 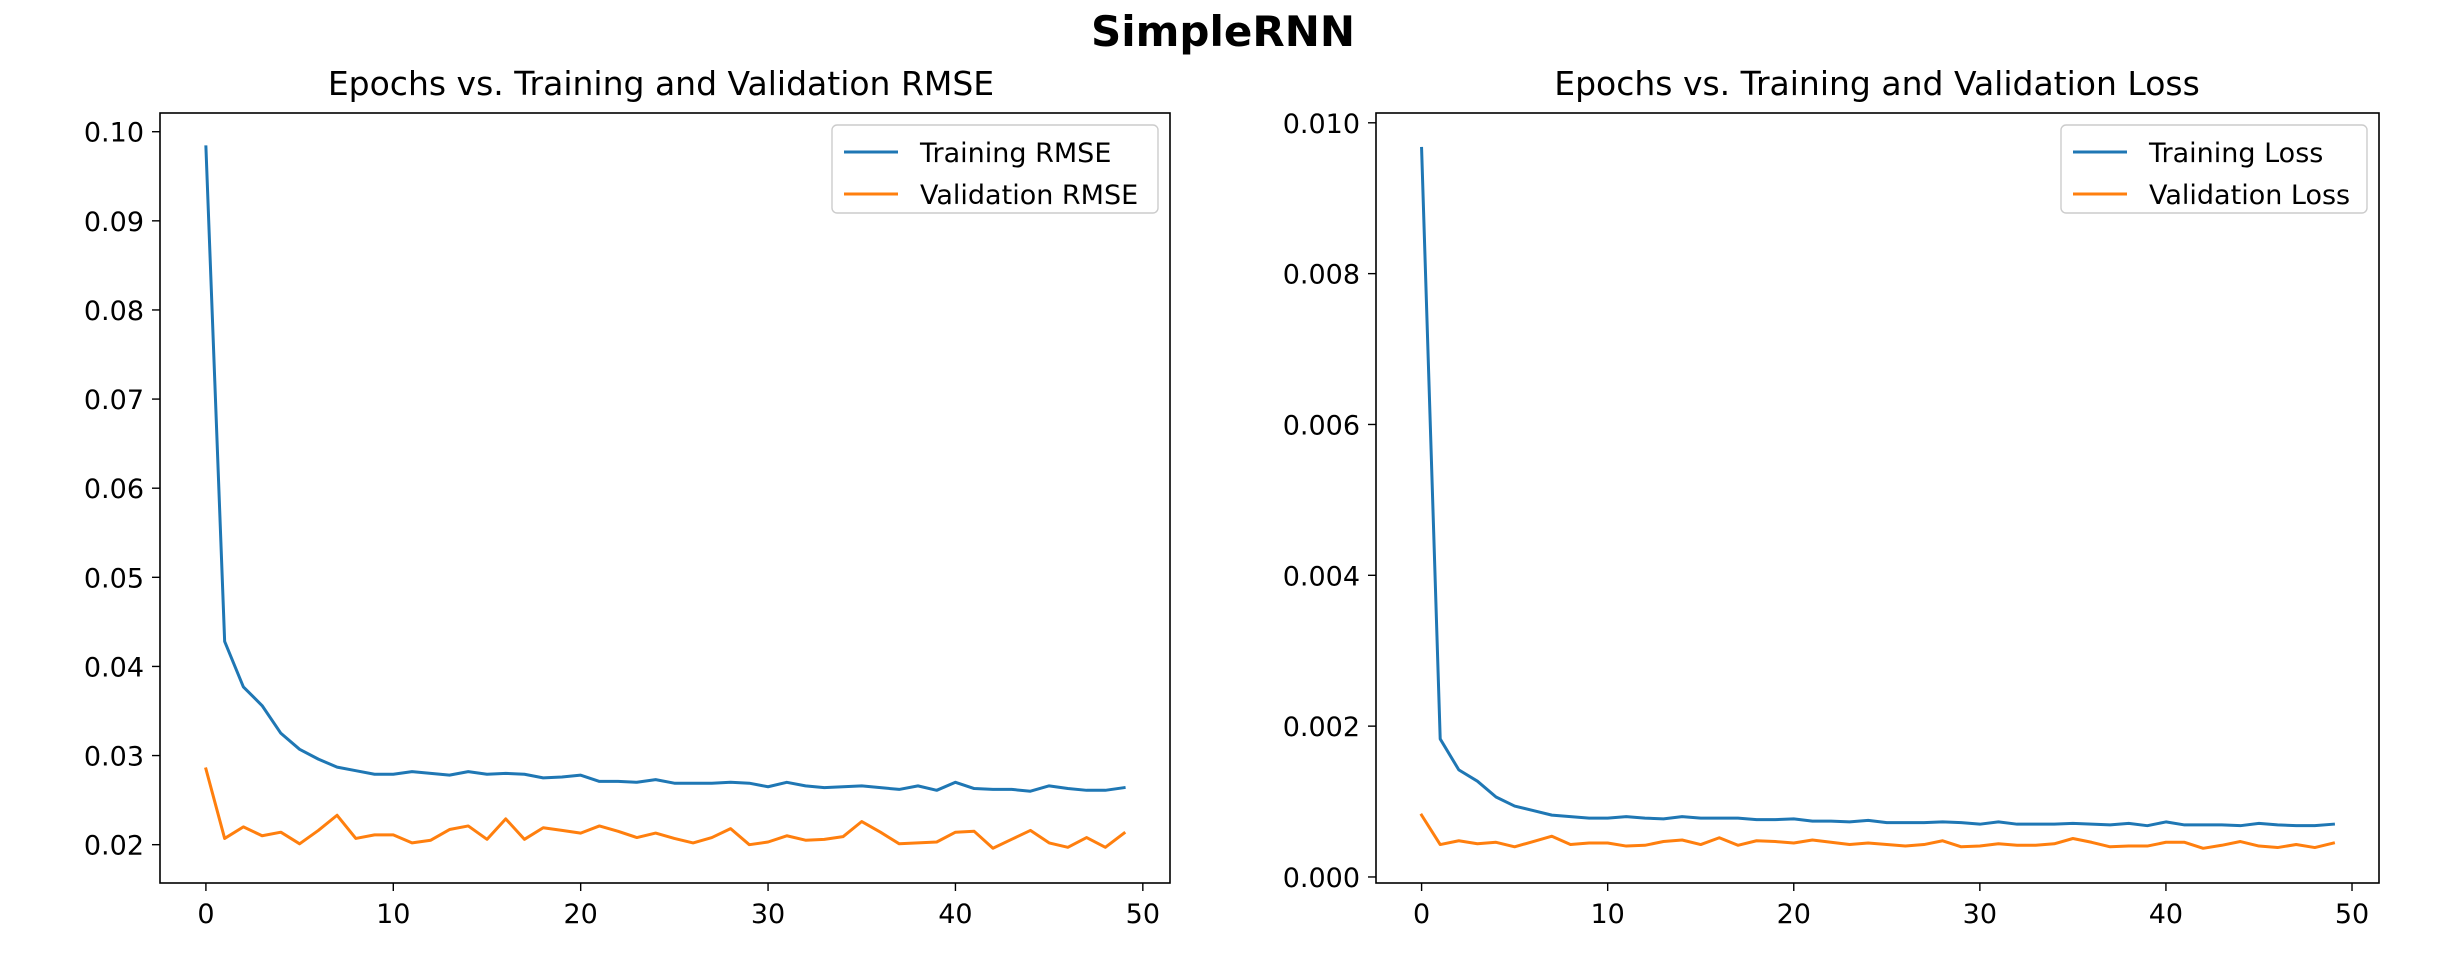 What do you see at coordinates (2352, 914) in the screenshot?
I see `loss-x-tick-label: 50` at bounding box center [2352, 914].